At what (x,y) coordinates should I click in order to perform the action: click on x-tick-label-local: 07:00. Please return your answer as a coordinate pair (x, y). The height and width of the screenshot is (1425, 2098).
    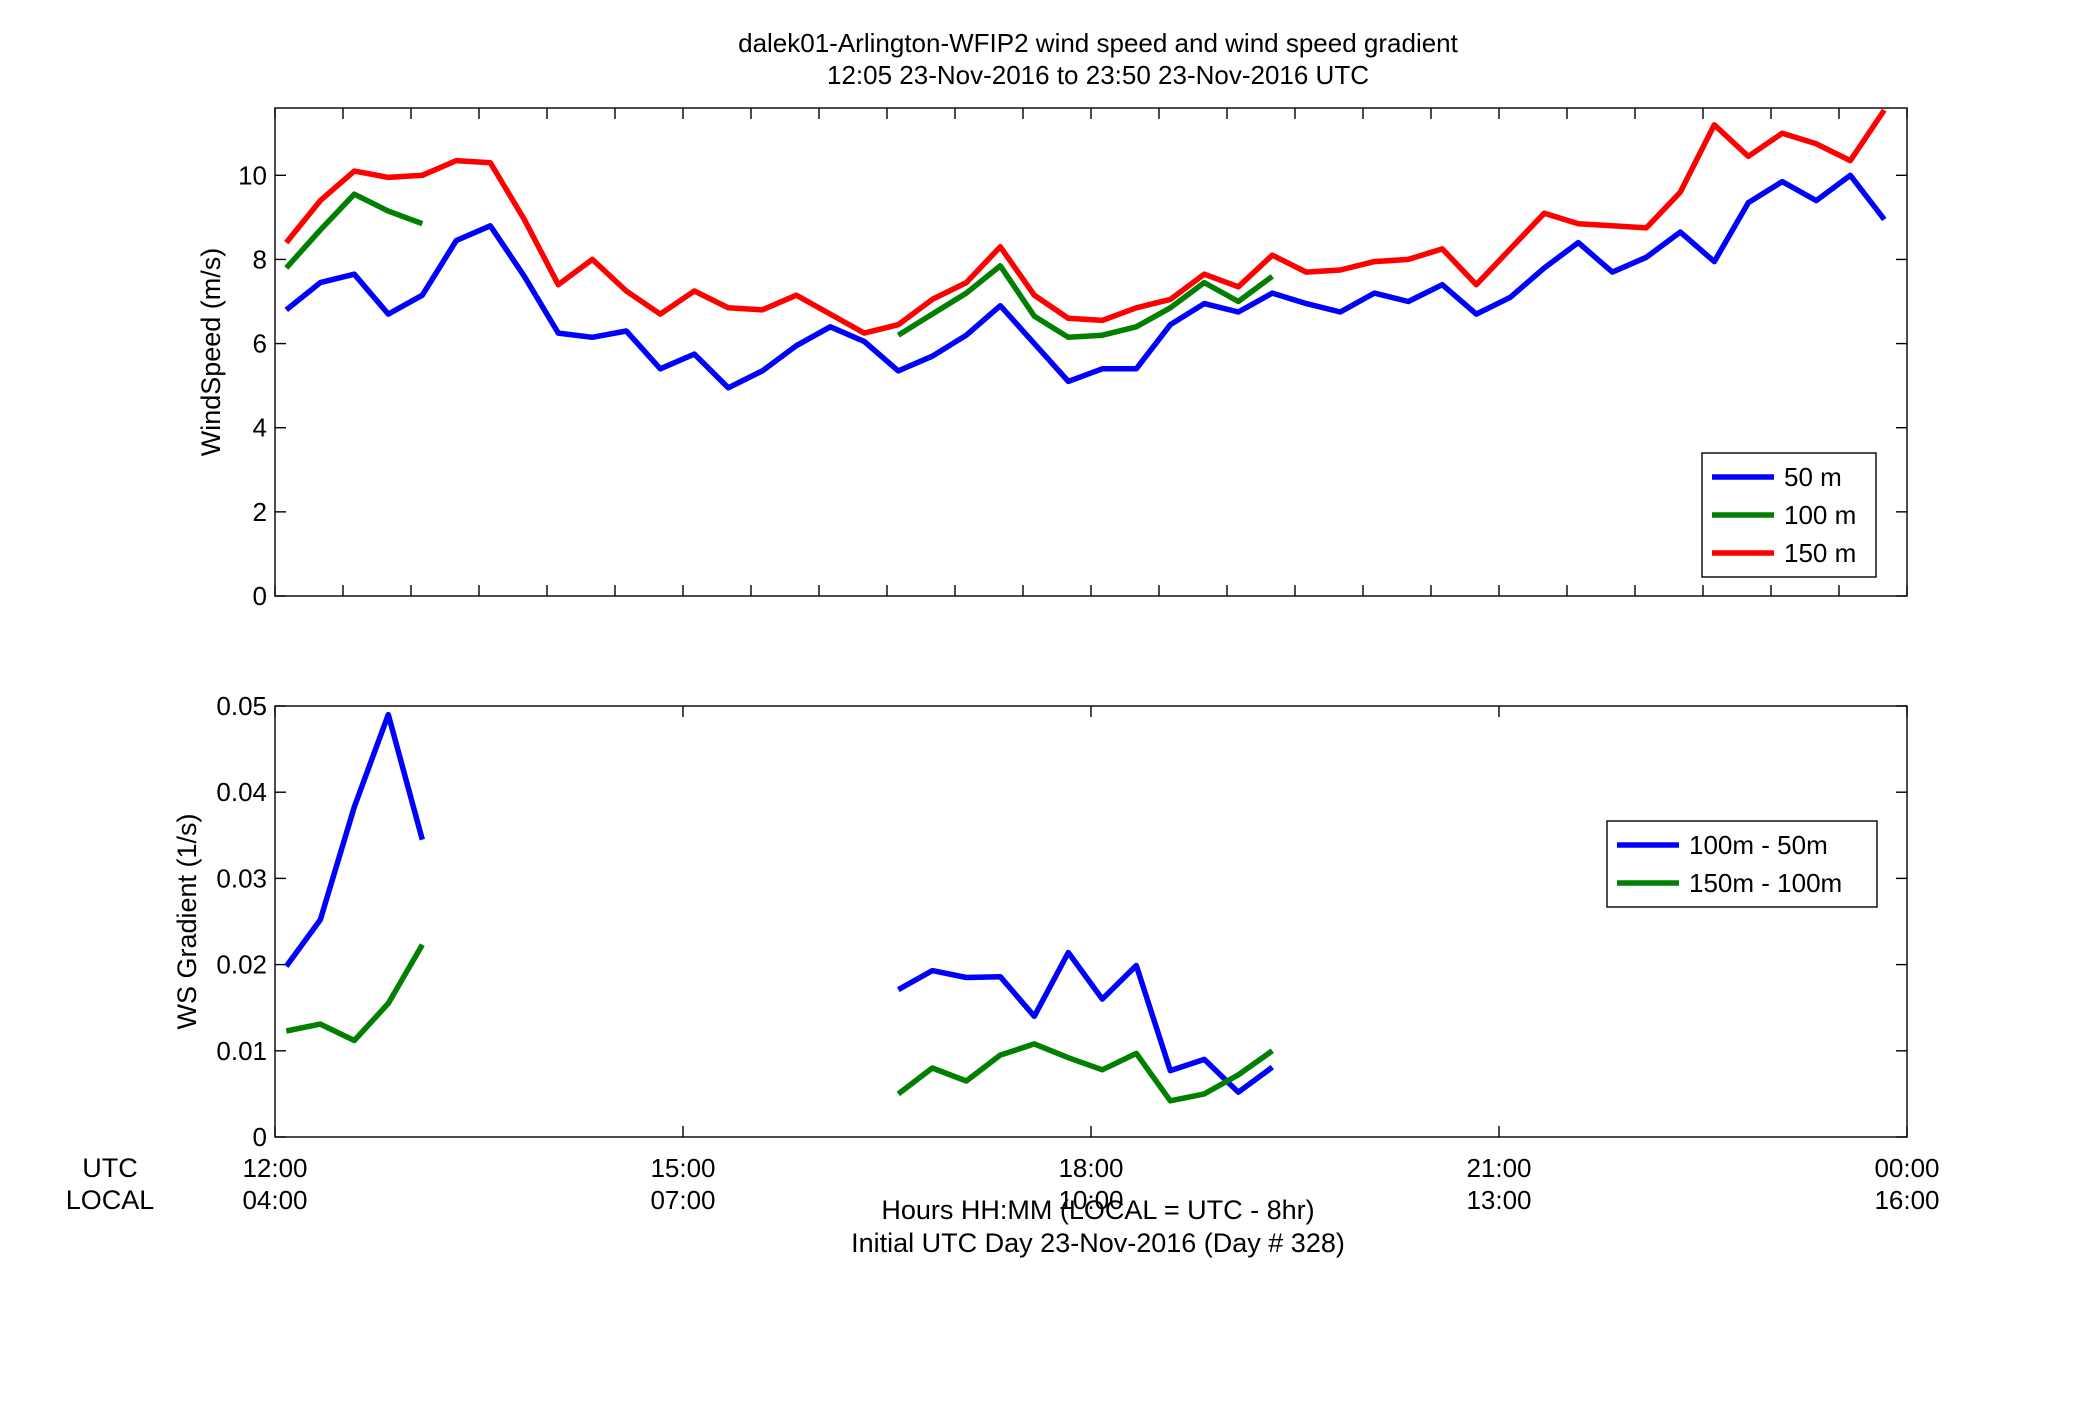
    Looking at the image, I should click on (682, 1200).